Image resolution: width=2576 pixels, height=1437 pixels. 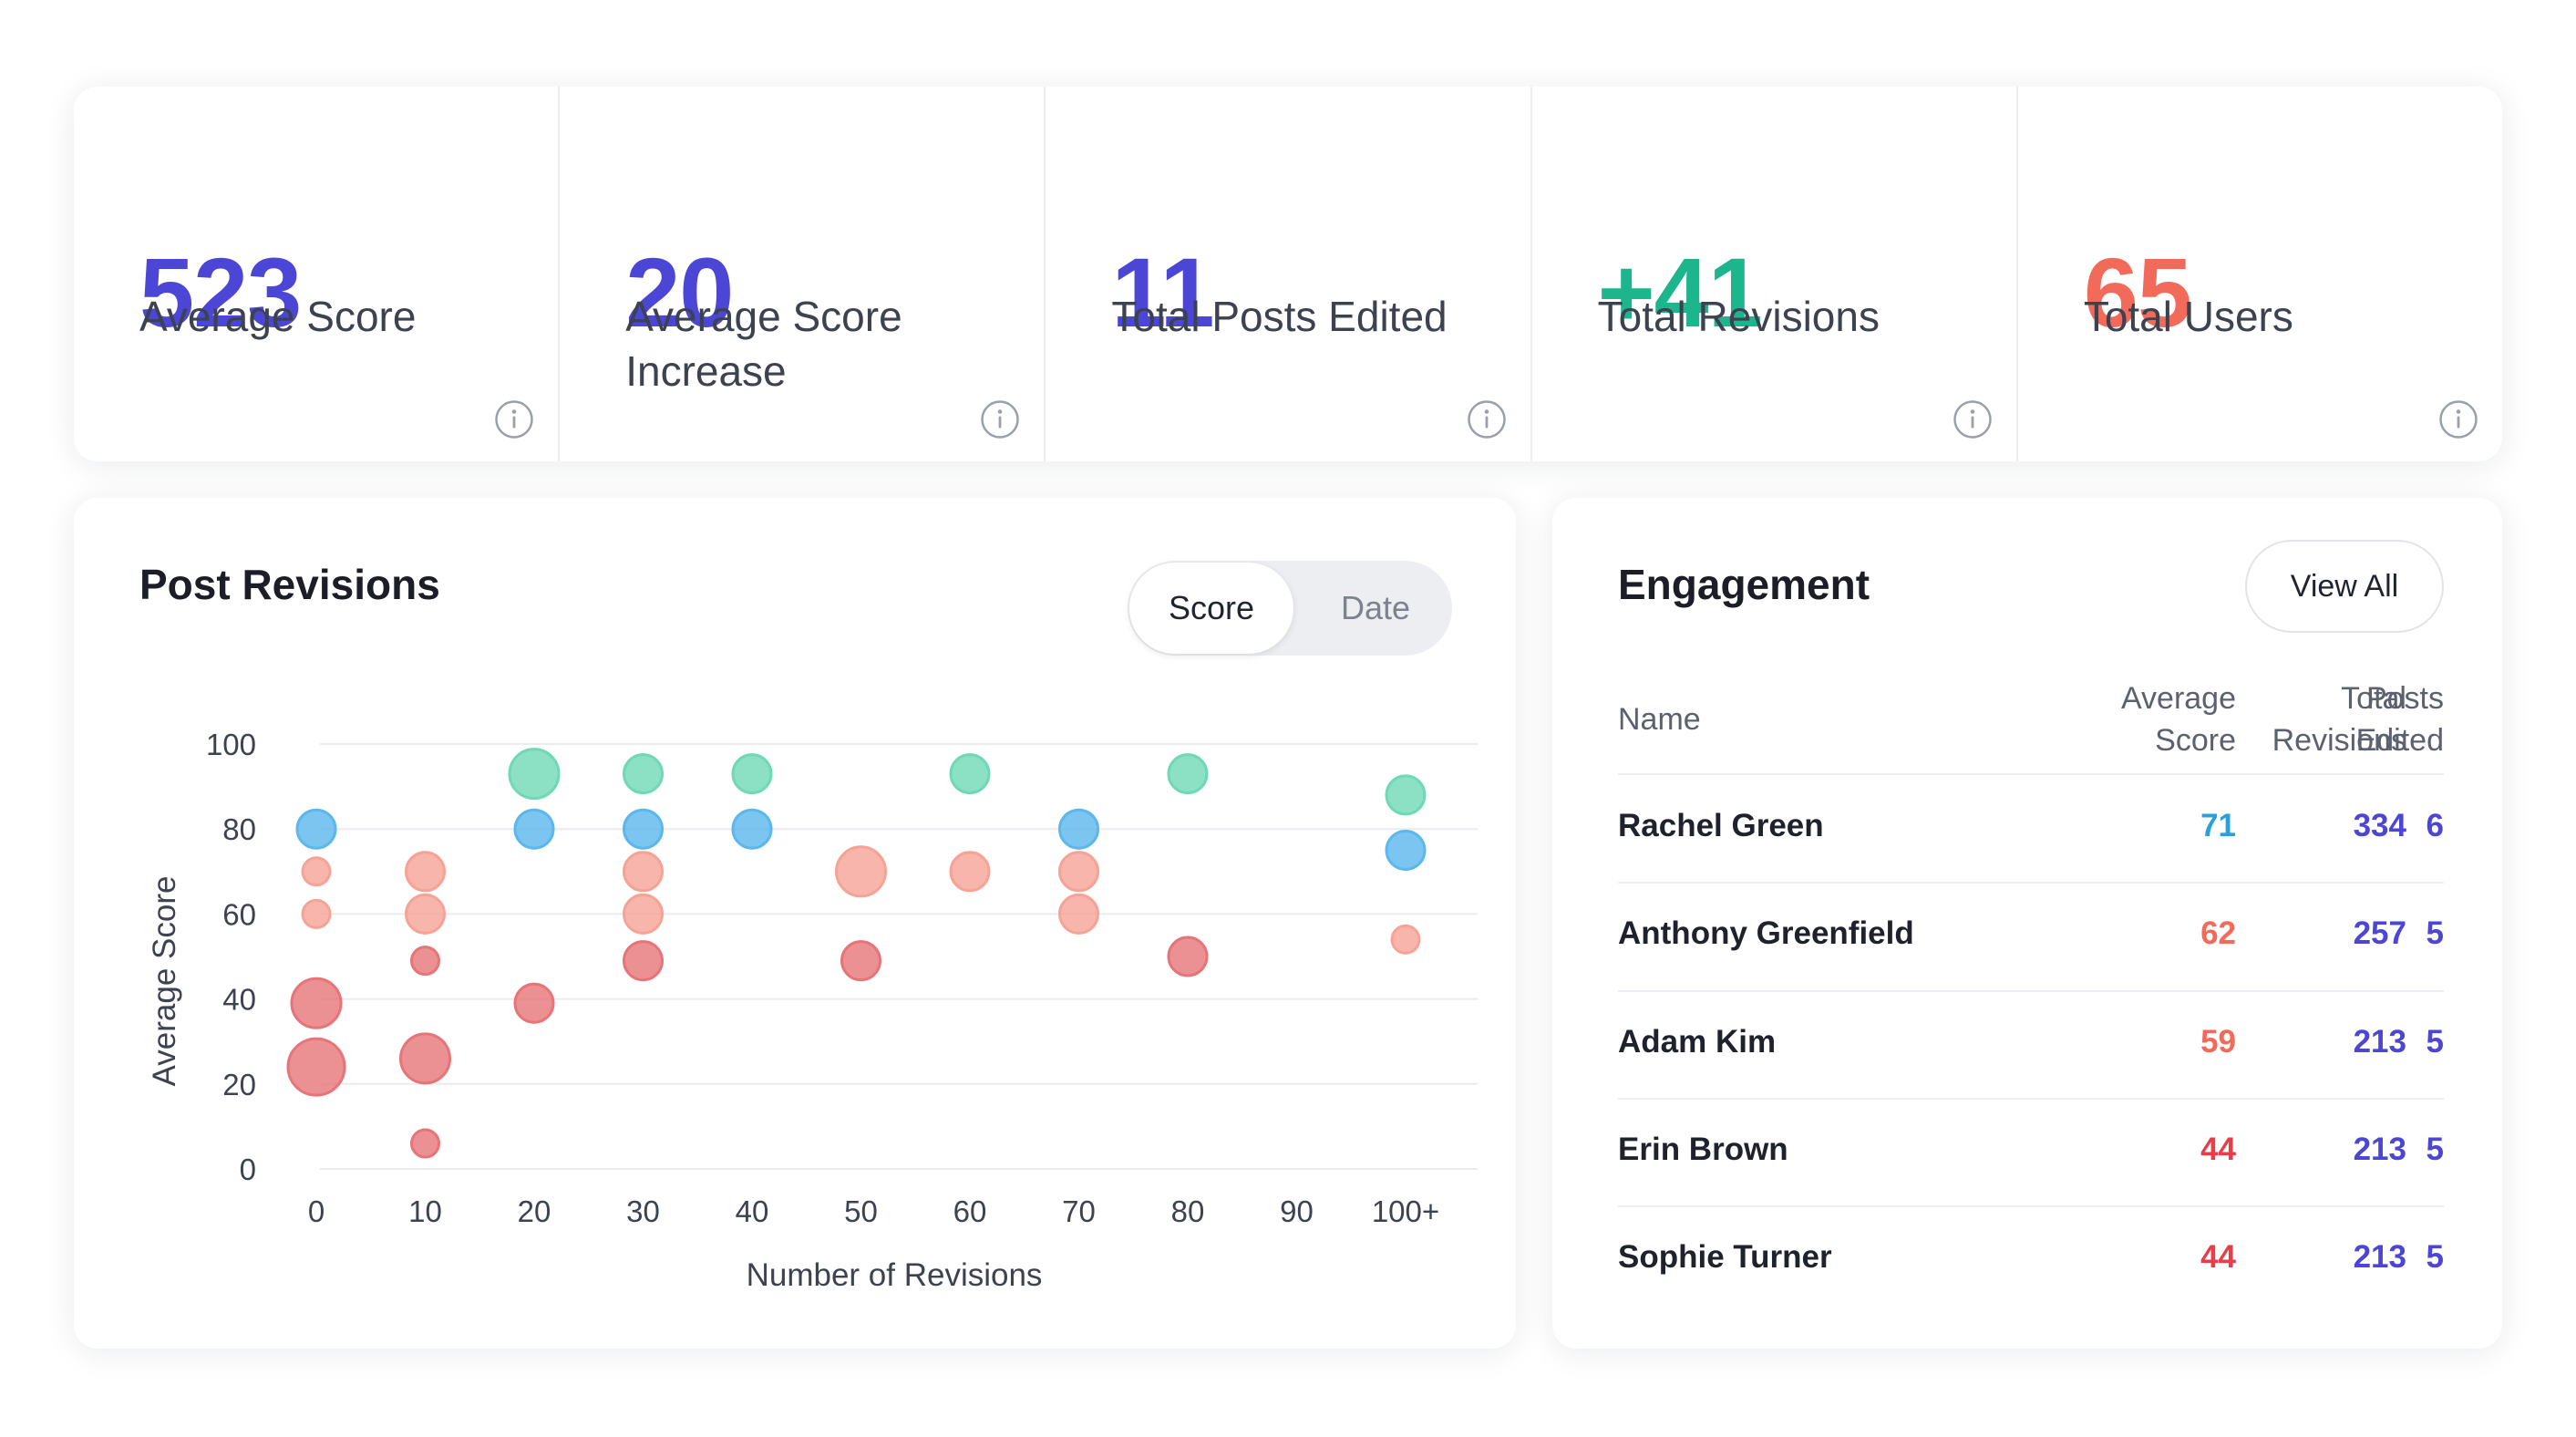 What do you see at coordinates (317, 274) in the screenshot?
I see `stat-average-score: 523 Average Score` at bounding box center [317, 274].